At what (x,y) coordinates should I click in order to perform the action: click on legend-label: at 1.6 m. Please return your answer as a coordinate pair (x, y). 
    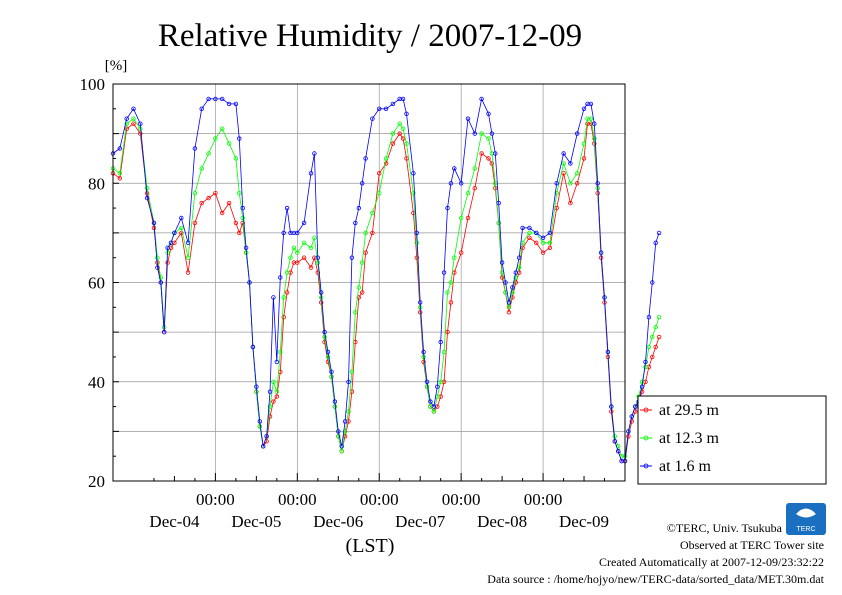
    Looking at the image, I should click on (685, 466).